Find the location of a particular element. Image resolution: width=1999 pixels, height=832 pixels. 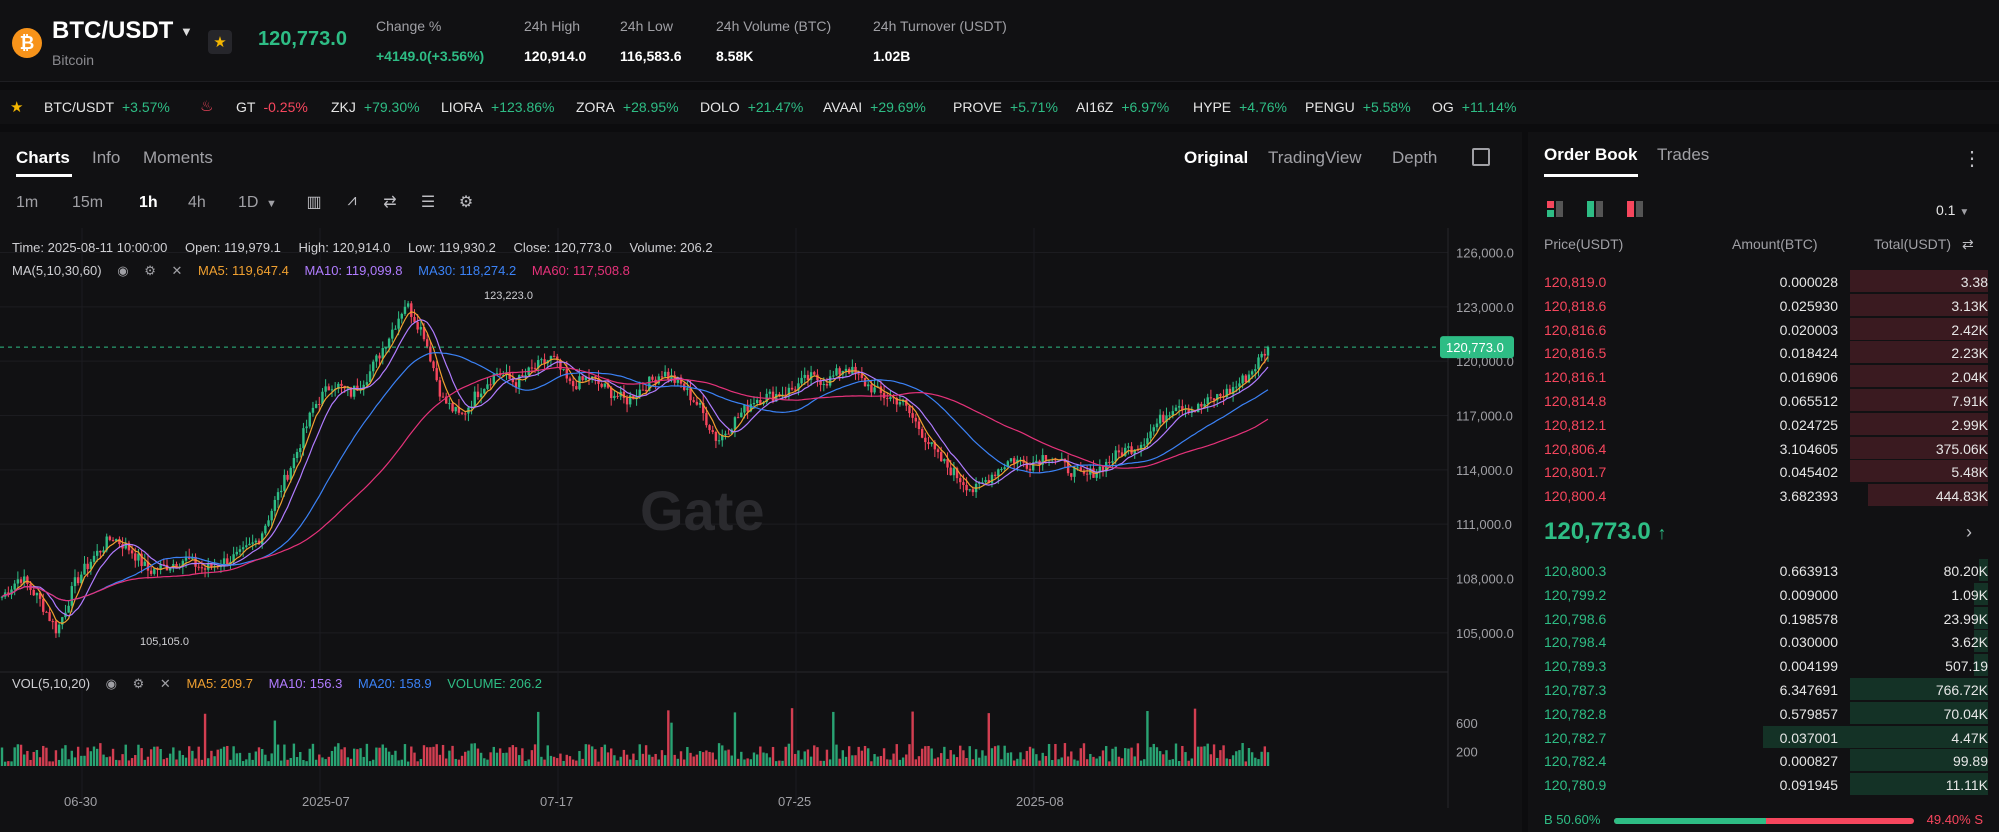

order-row-bid: 120,800.3 0.663913 80.20K is located at coordinates (1758, 570).